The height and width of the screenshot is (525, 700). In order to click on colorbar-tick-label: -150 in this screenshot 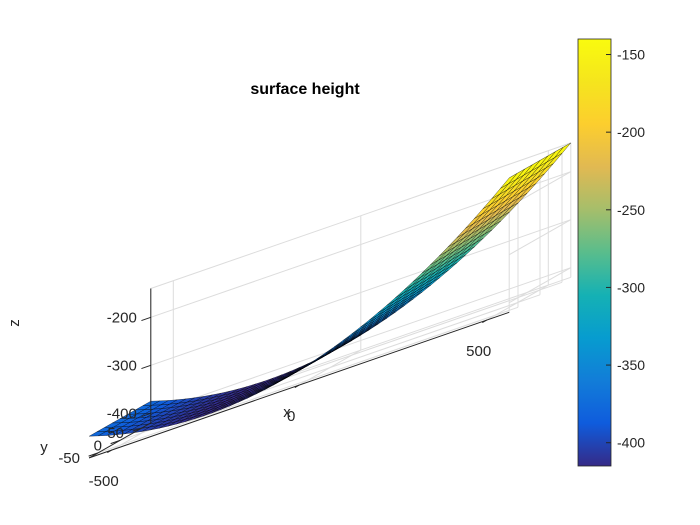, I will do `click(631, 55)`.